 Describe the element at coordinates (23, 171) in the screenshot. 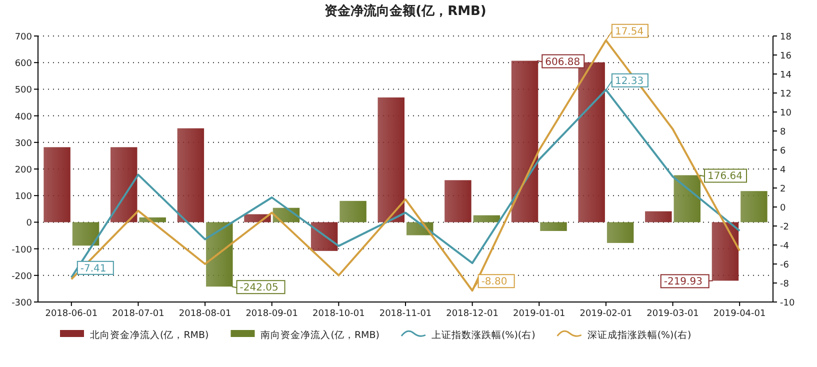

I see `y-tick-label: 200` at that location.